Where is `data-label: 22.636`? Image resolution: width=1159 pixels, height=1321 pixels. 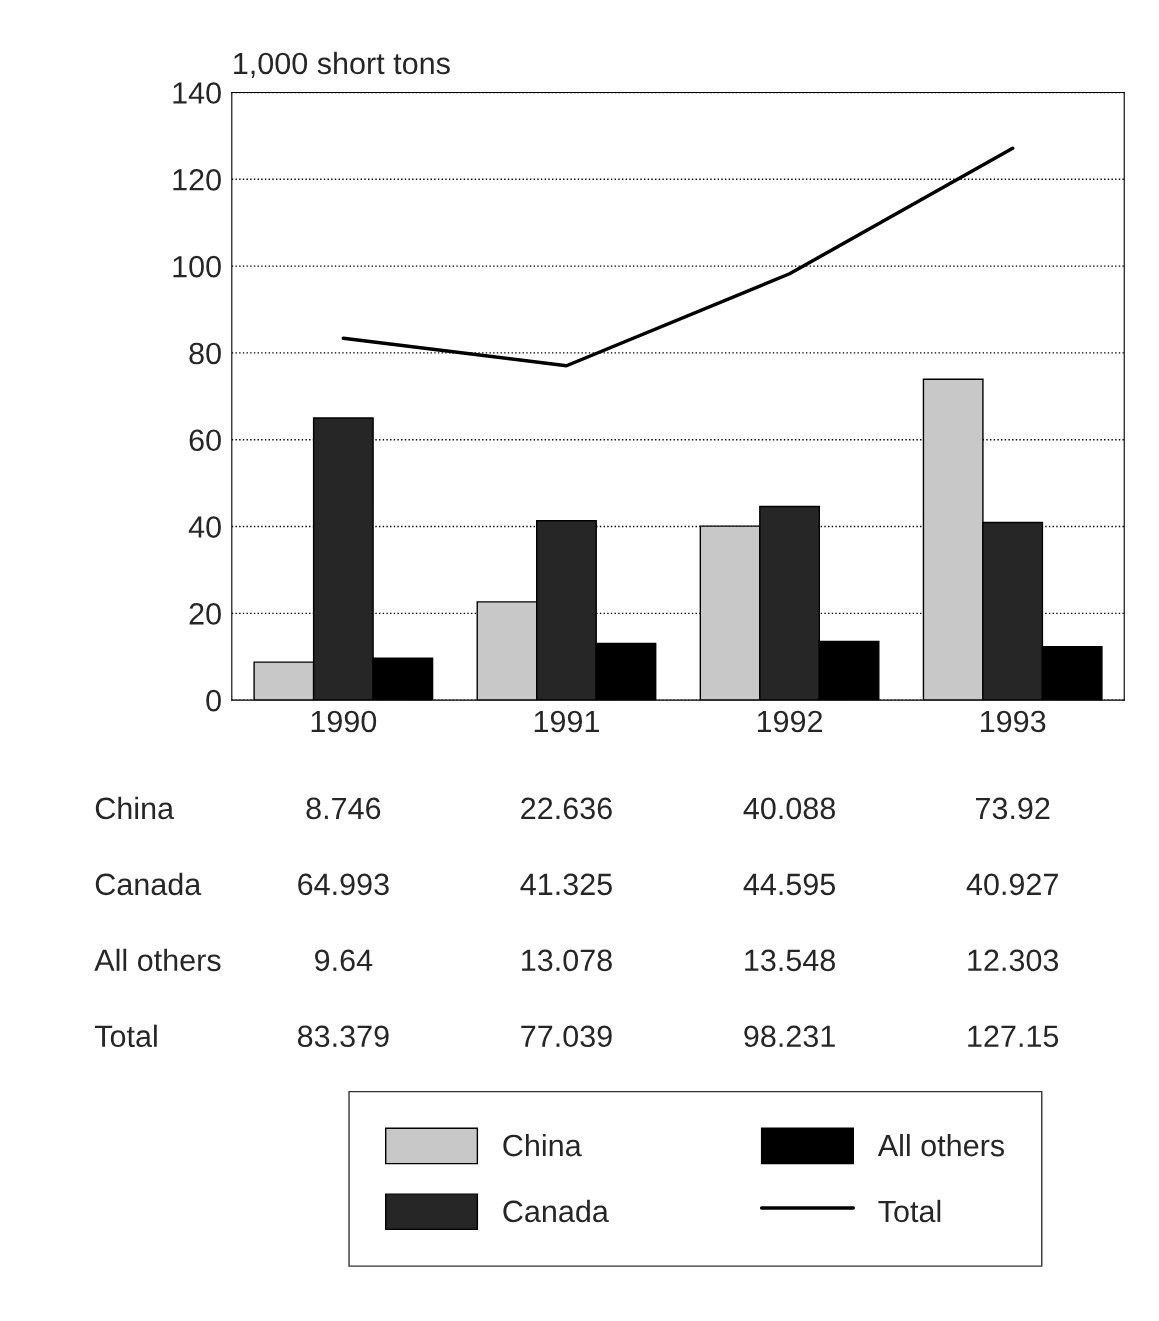
data-label: 22.636 is located at coordinates (566, 808).